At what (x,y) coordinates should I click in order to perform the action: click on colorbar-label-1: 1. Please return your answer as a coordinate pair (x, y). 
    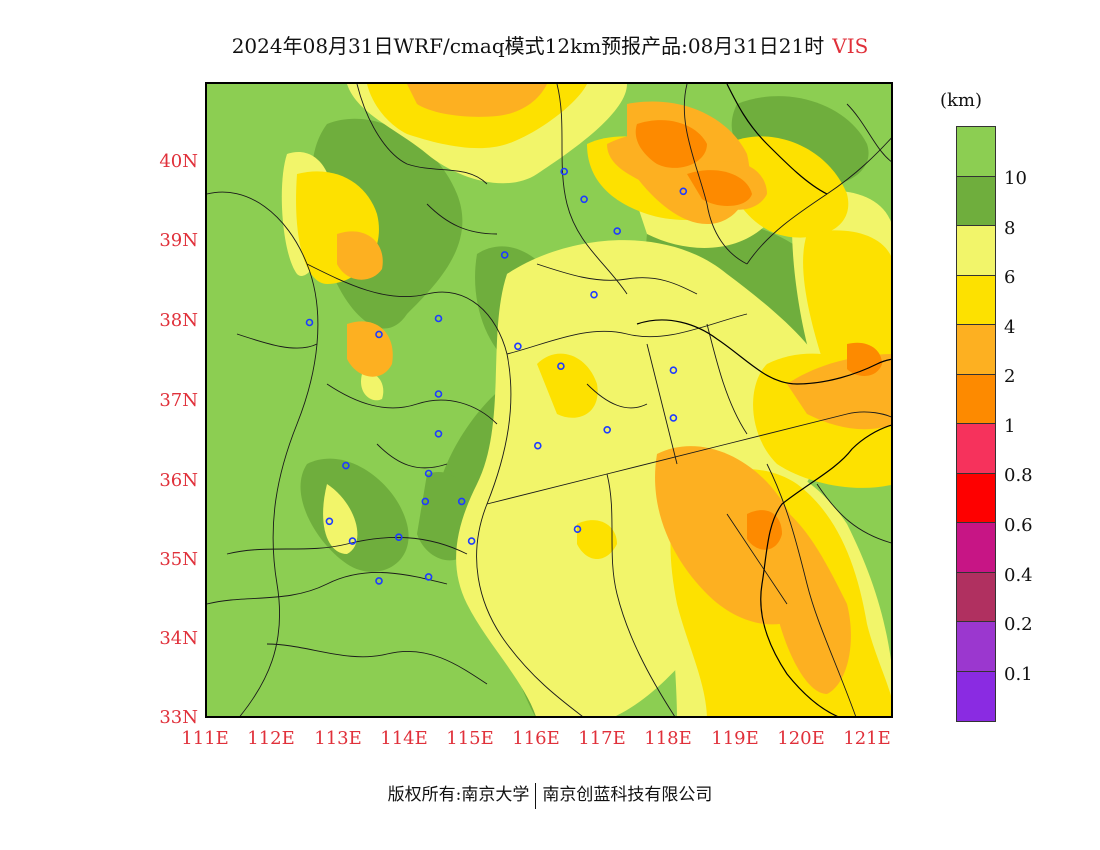
    Looking at the image, I should click on (1010, 426).